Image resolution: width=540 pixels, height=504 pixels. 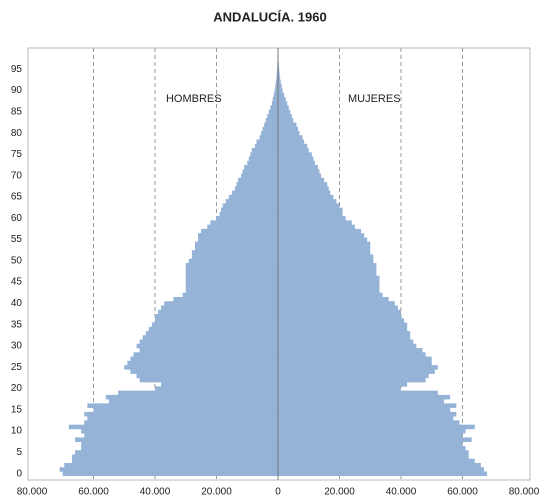 What do you see at coordinates (17, 90) in the screenshot?
I see `y-tick-label: 90` at bounding box center [17, 90].